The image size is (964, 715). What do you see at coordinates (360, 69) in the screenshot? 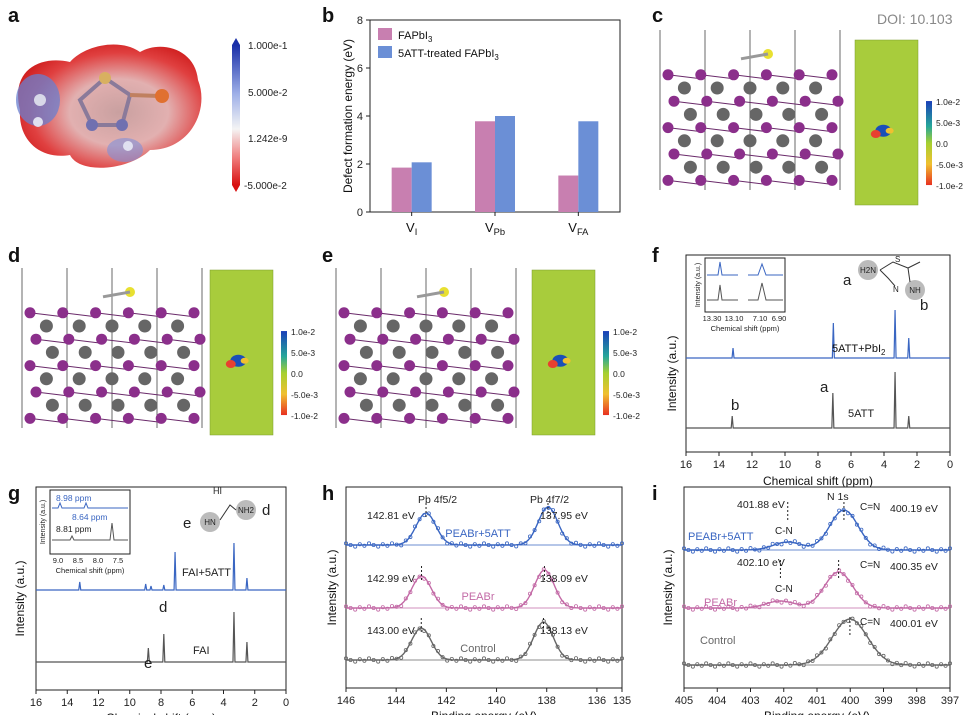
I see `y-tick-label: 6` at bounding box center [360, 69].